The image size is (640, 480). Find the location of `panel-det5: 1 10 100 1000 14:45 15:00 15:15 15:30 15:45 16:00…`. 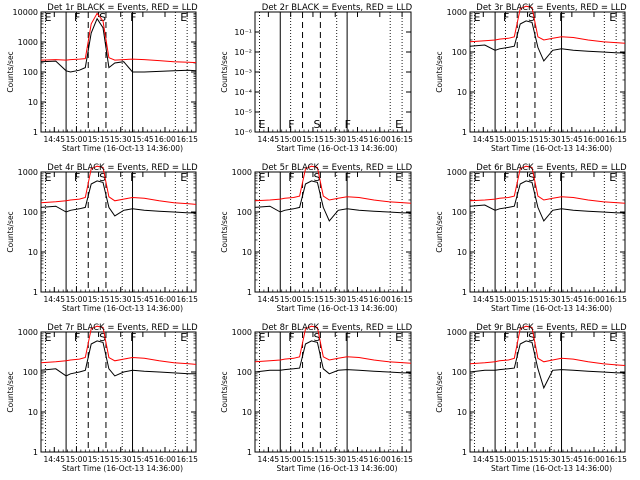

panel-det5: 1 10 100 1000 14:45 15:00 15:15 15:30 15:45 16:00… is located at coordinates (316, 238).